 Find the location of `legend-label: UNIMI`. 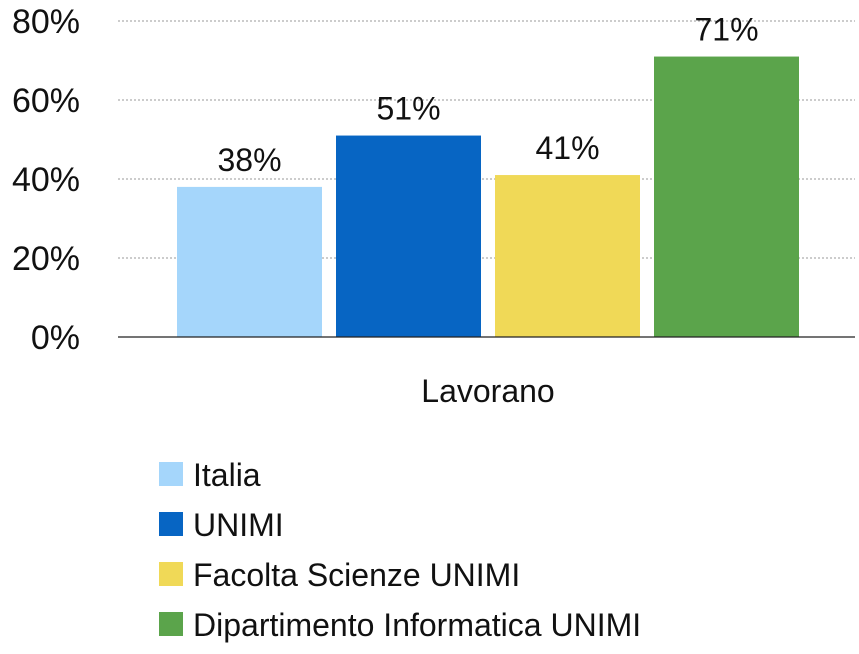

legend-label: UNIMI is located at coordinates (238, 525).